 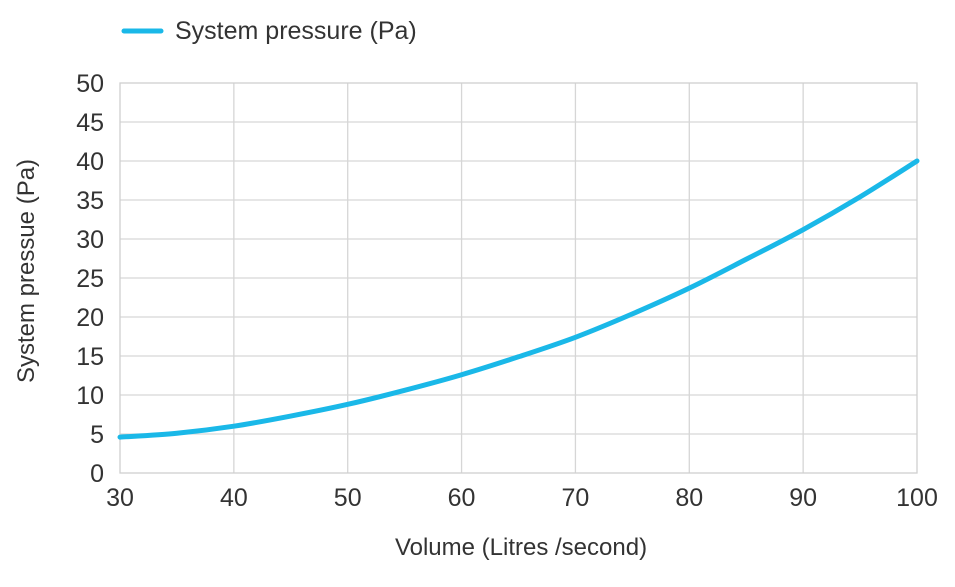 I want to click on x-axis-ticks: 30 40 50 60 70 80 90 100, so click(x=522, y=498).